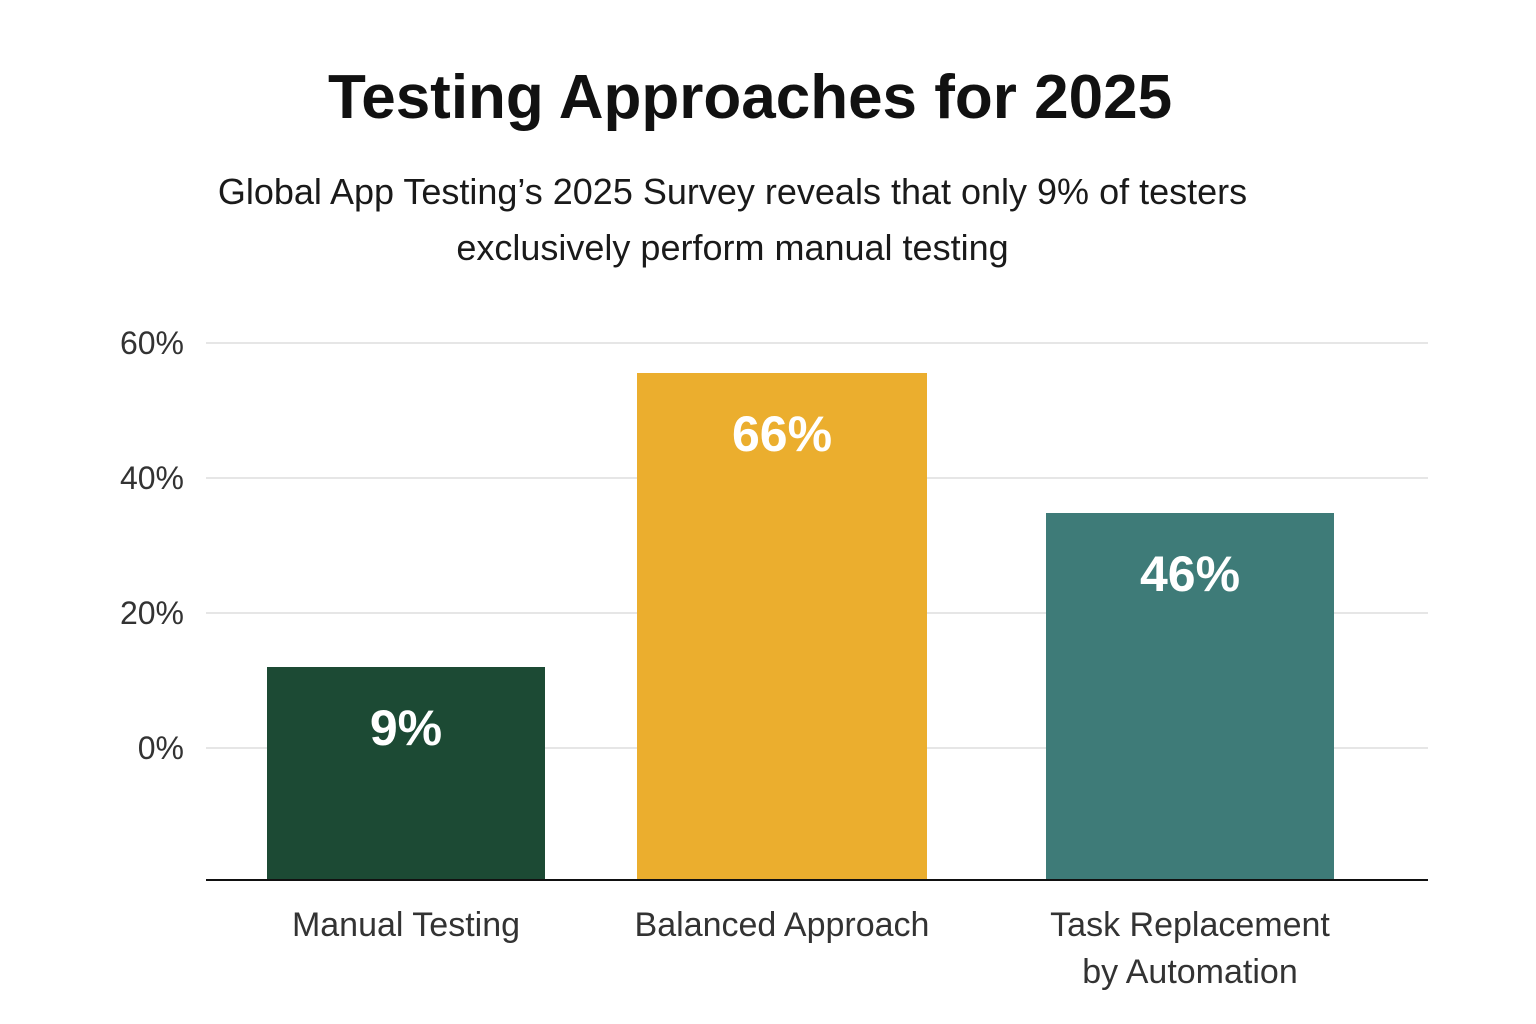  Describe the element at coordinates (161, 748) in the screenshot. I see `y-tick-label: 0%` at that location.